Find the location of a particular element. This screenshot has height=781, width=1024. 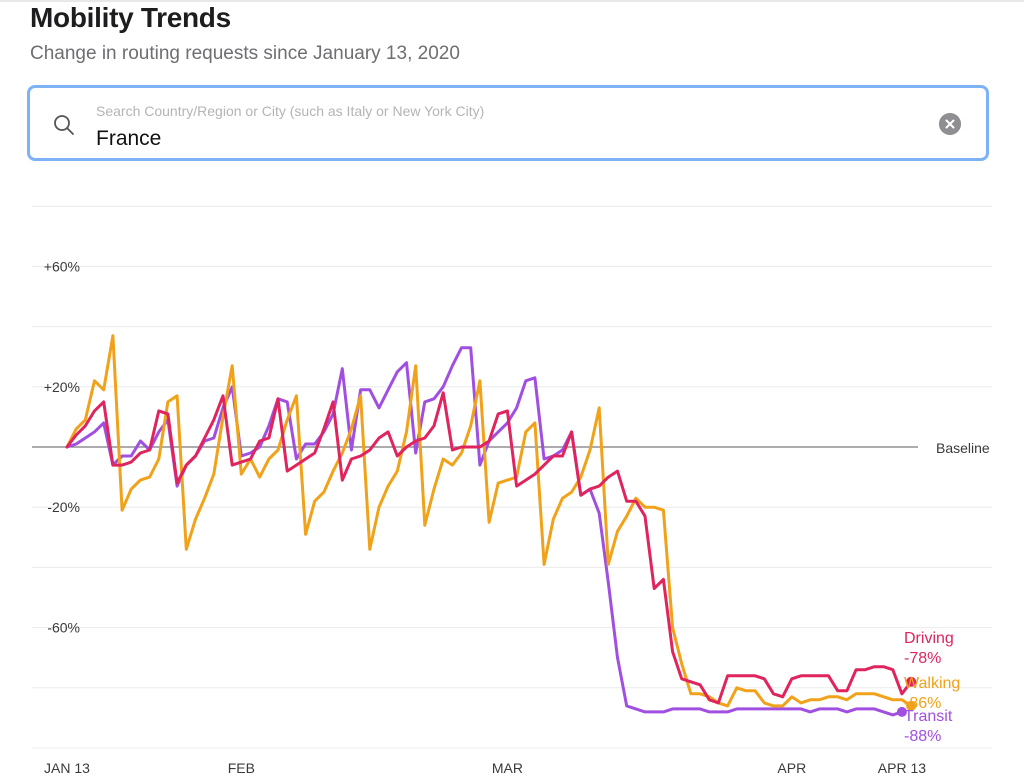

x-tick-label: JAN 13 is located at coordinates (67, 768).